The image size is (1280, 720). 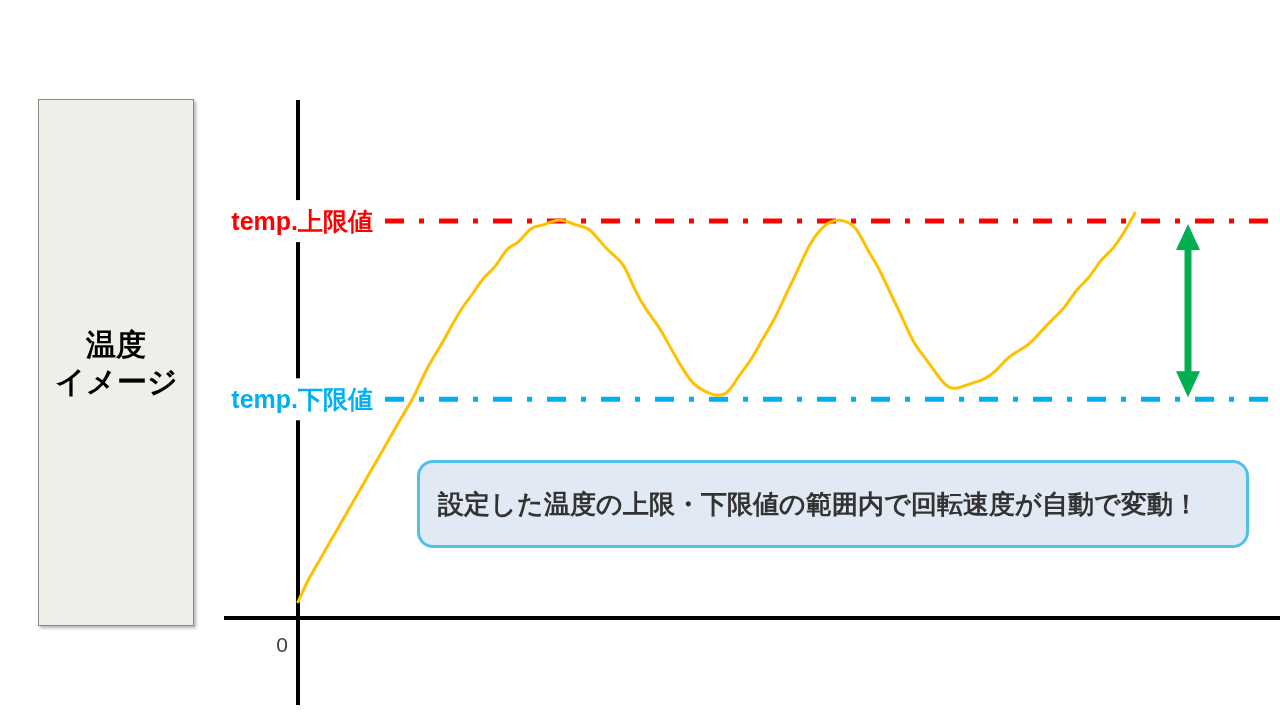 I want to click on ref-line-label: temp.上限値, so click(x=302, y=220).